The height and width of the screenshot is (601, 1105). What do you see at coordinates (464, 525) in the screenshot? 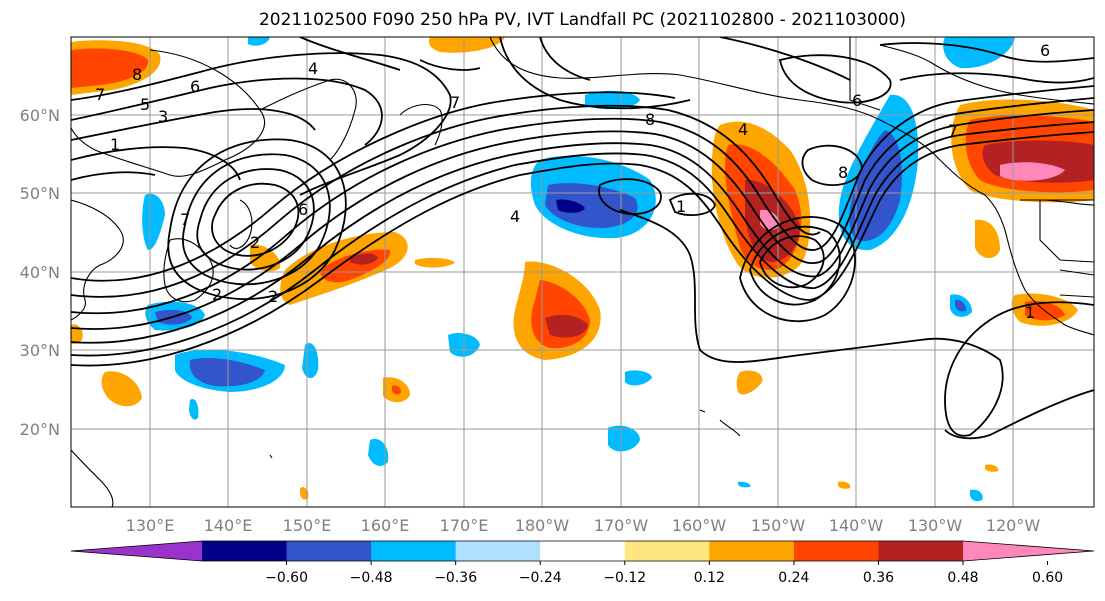
I see `lon-label: 170°E` at bounding box center [464, 525].